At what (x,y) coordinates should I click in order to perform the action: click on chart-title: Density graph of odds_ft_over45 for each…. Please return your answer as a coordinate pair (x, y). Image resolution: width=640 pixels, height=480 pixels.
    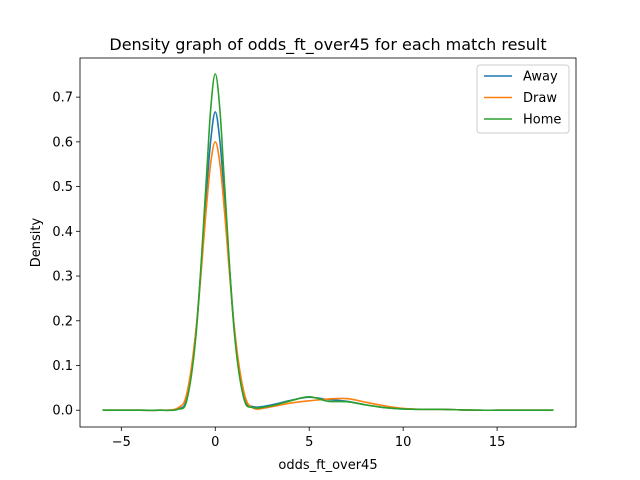
    Looking at the image, I should click on (327, 45).